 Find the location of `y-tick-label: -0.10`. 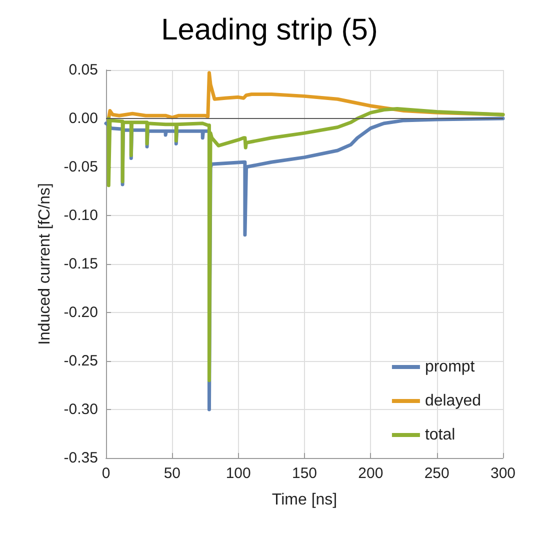

y-tick-label: -0.10 is located at coordinates (81, 215).